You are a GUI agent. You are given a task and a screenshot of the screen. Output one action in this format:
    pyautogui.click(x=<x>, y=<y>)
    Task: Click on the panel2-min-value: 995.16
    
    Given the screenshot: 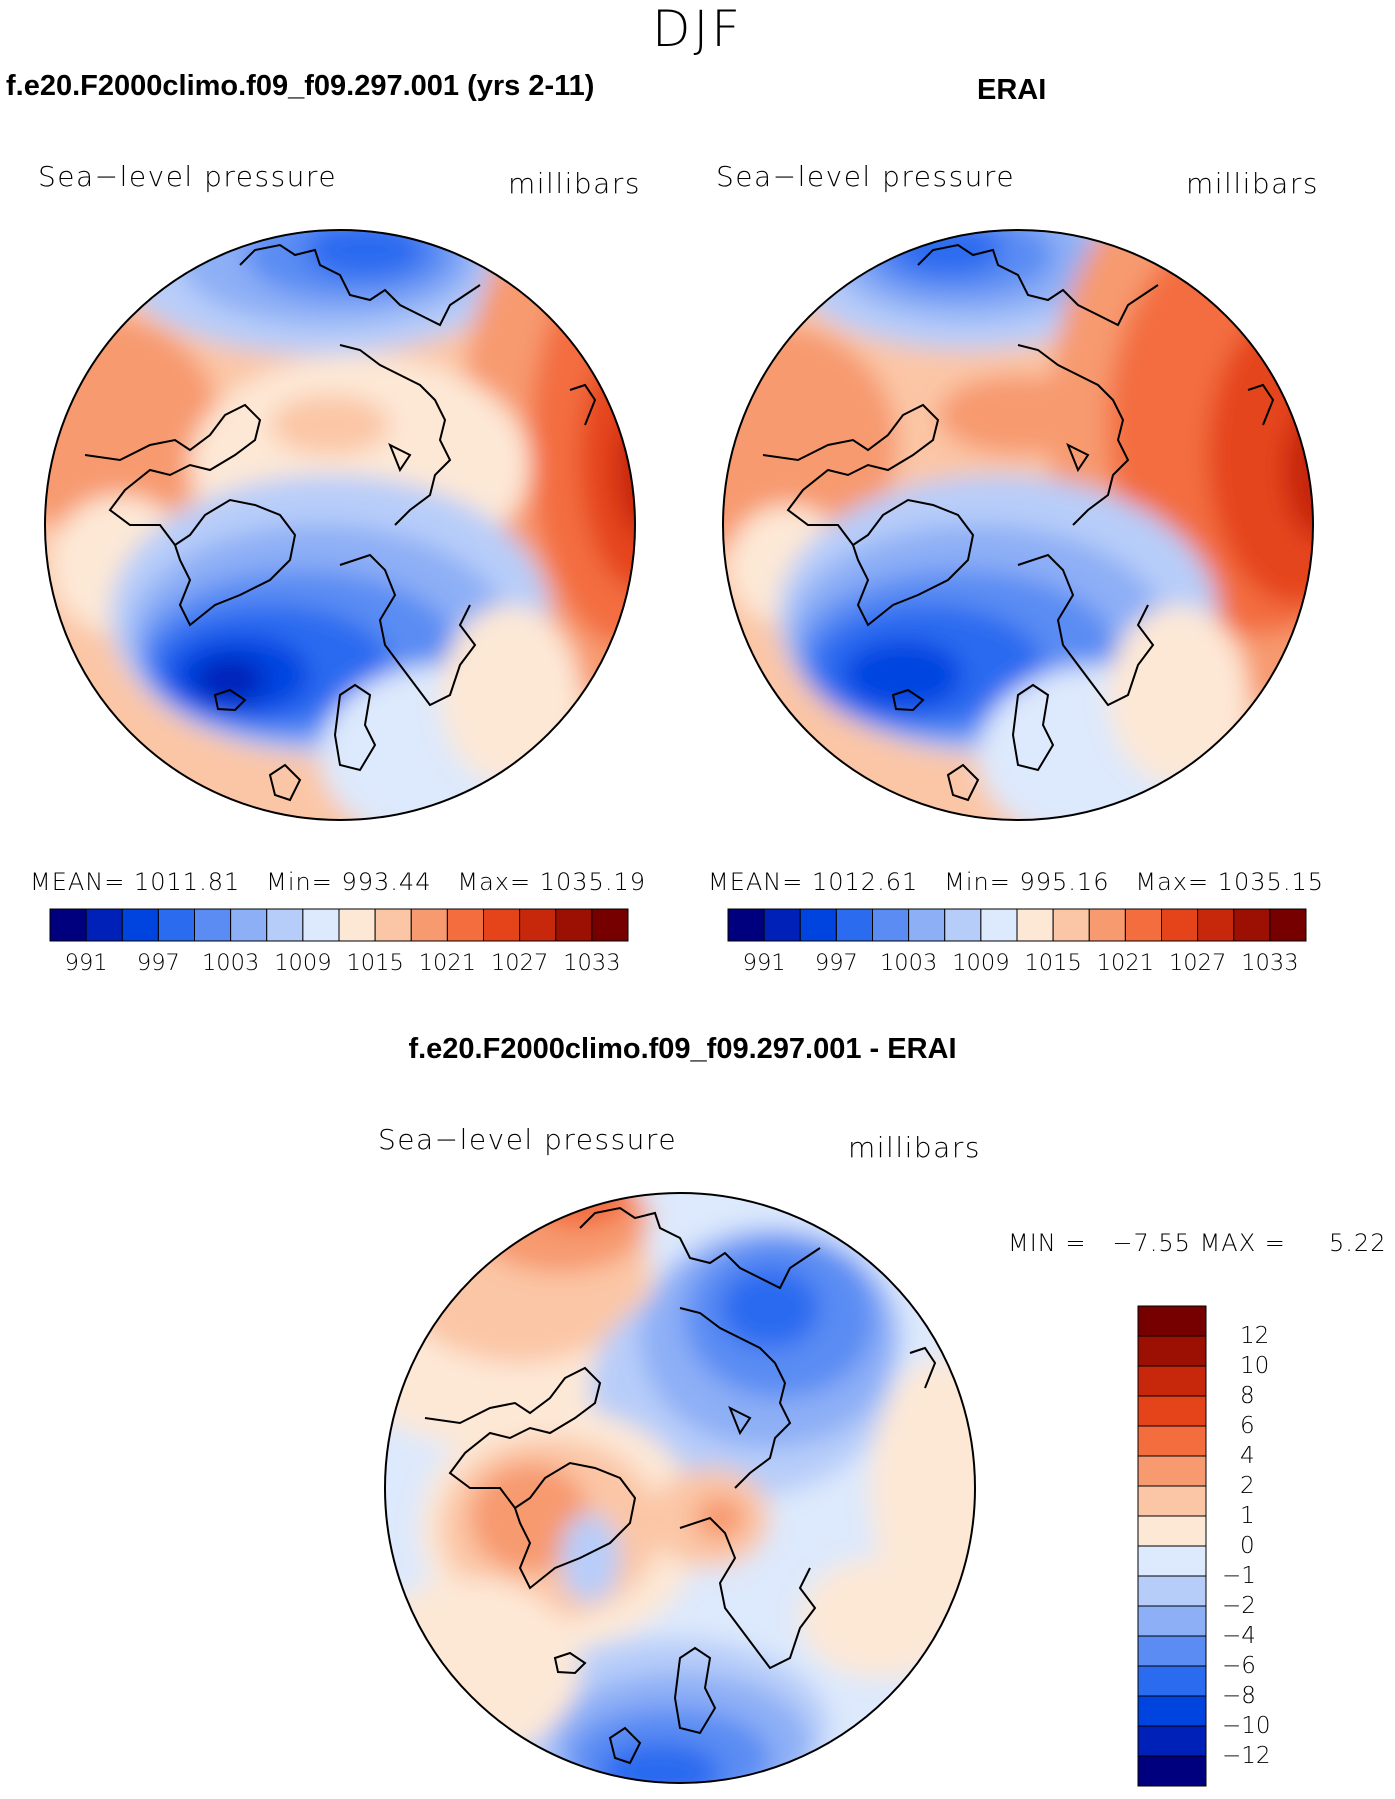 What is the action you would take?
    pyautogui.click(x=1064, y=882)
    